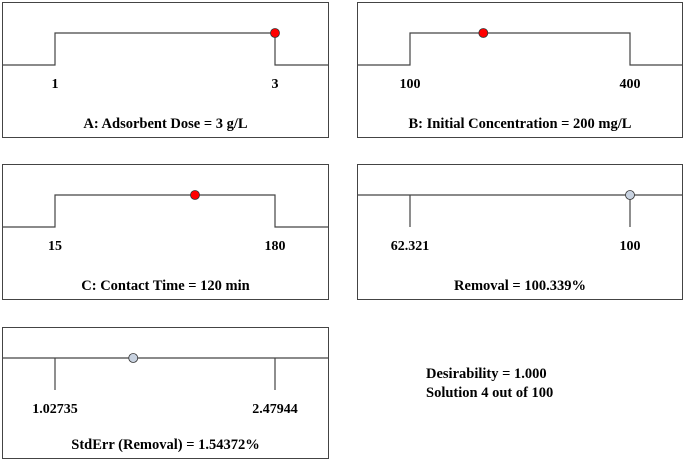 This screenshot has height=461, width=685. Describe the element at coordinates (165, 393) in the screenshot. I see `stderr-removal-panel` at that location.